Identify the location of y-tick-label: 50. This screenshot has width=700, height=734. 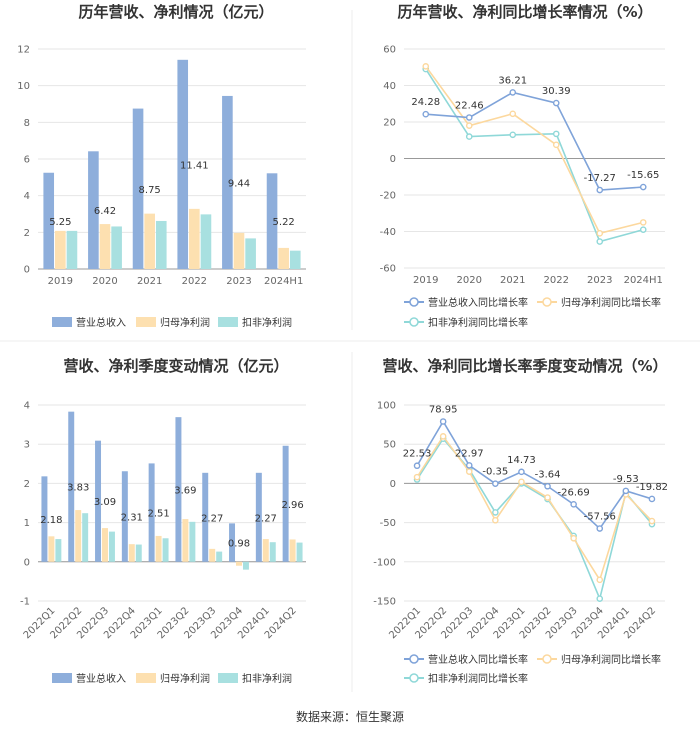
(389, 445).